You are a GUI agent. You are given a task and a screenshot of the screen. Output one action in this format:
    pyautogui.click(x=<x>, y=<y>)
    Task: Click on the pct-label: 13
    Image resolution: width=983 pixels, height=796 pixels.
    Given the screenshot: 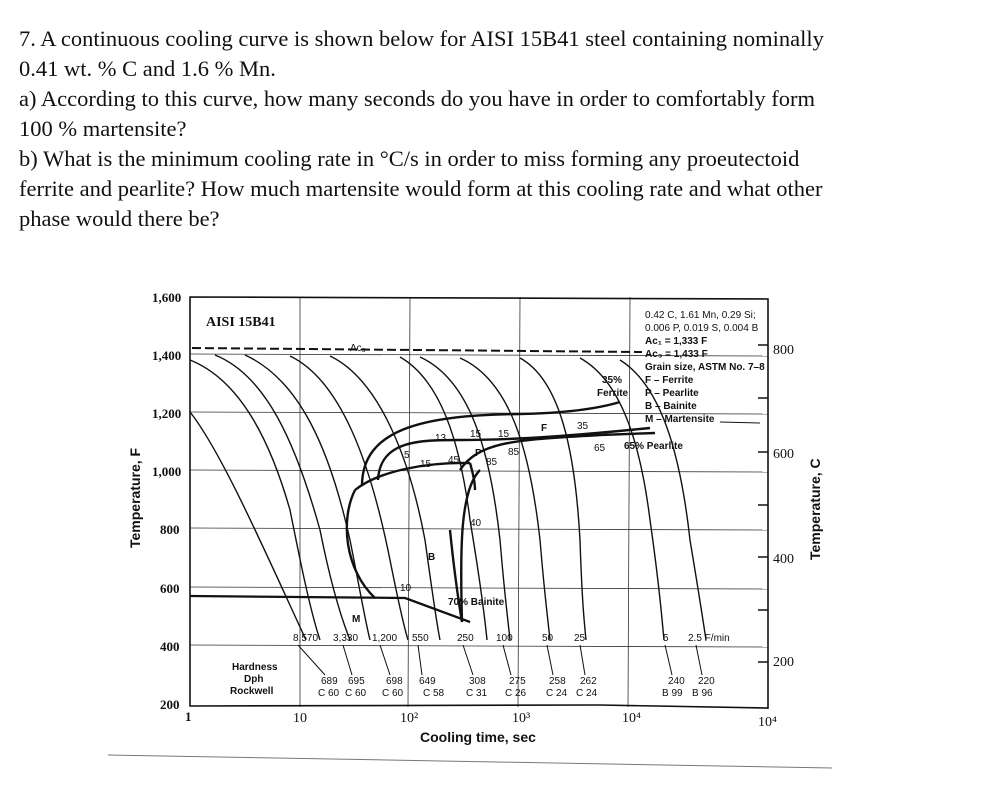 What is the action you would take?
    pyautogui.click(x=441, y=438)
    